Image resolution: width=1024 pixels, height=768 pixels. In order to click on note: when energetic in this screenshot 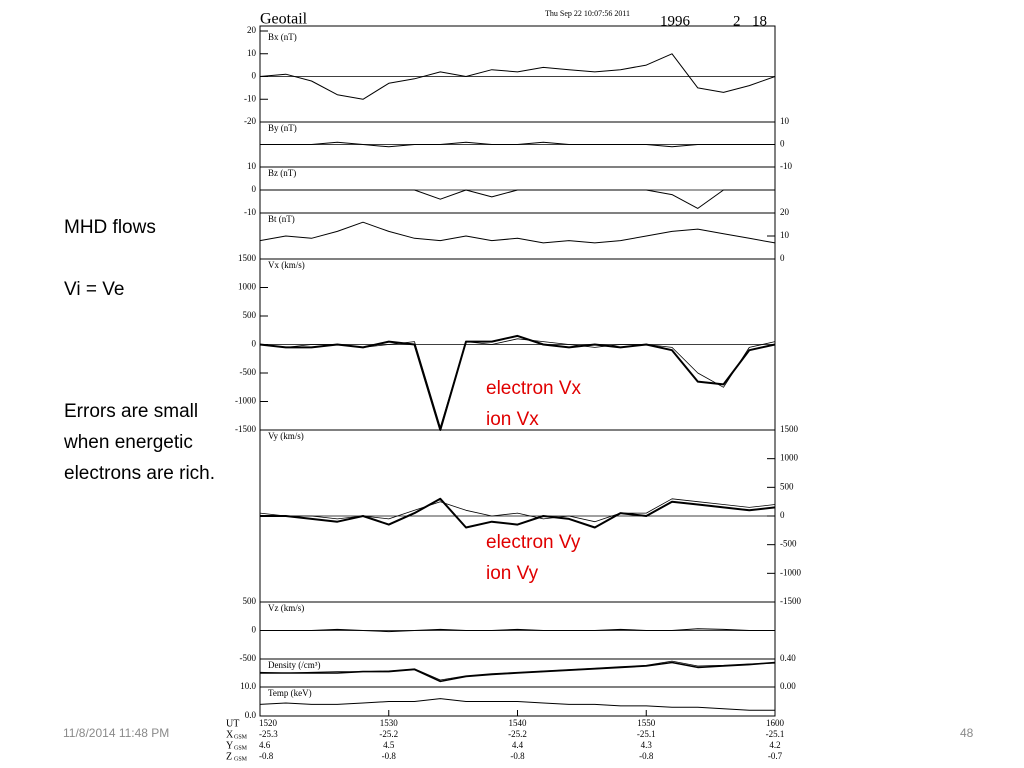, I will do `click(128, 442)`.